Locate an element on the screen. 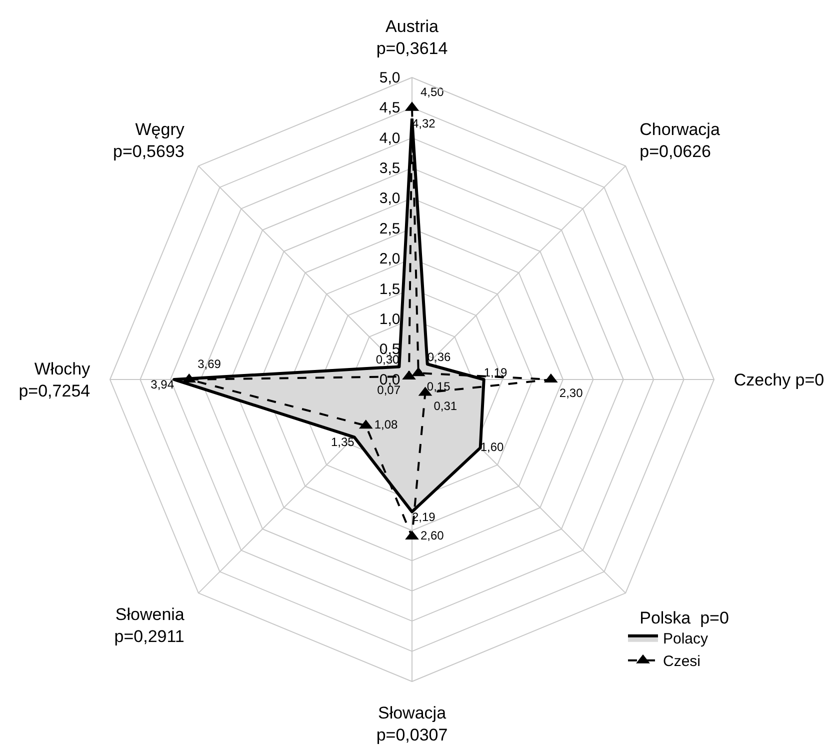  spoke-label: Słowenia p=0,2911 is located at coordinates (149, 625).